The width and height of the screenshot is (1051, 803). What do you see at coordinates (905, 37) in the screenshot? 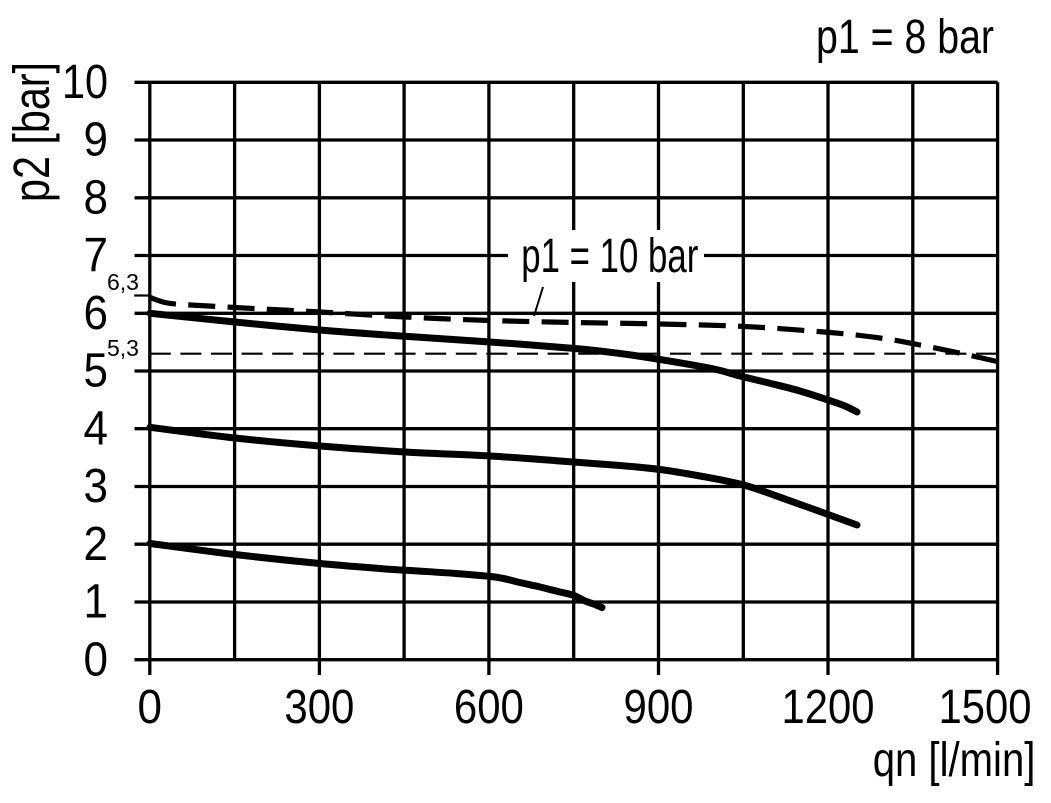
I see `svg-text: p1 = 8 bar` at bounding box center [905, 37].